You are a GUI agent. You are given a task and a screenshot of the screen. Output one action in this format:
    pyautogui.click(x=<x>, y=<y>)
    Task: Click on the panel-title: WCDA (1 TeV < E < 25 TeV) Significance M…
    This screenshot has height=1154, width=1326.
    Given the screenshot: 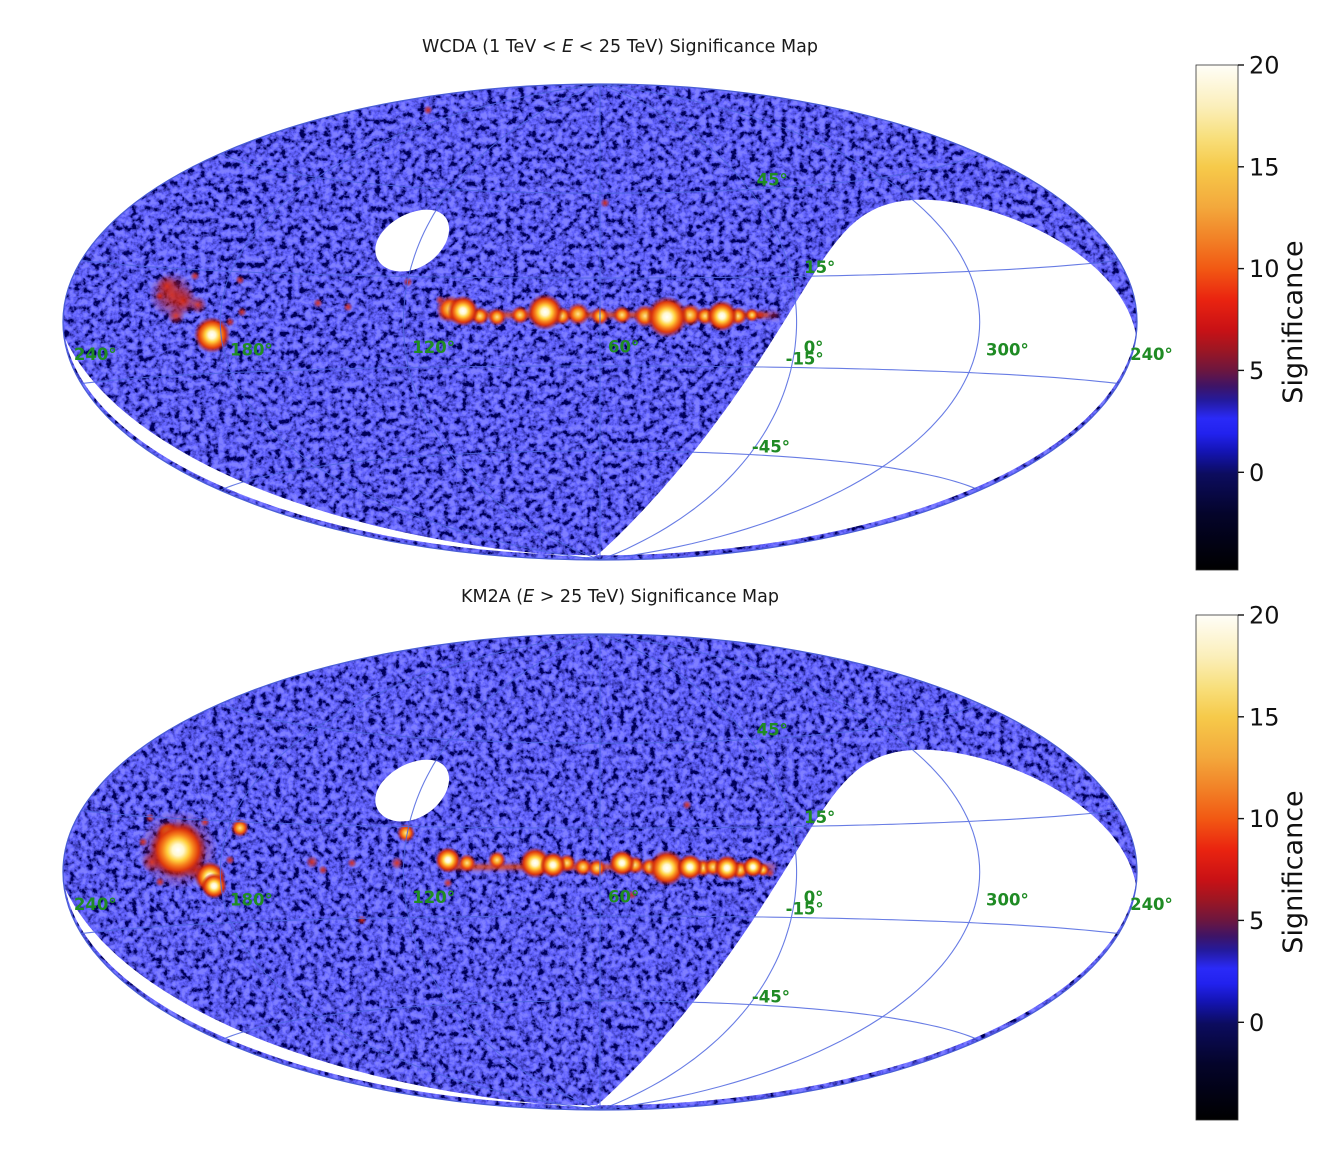 What is the action you would take?
    pyautogui.click(x=620, y=47)
    